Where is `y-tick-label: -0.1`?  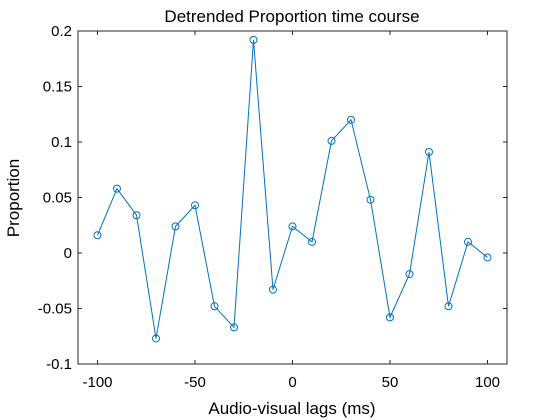
y-tick-label: -0.1 is located at coordinates (59, 364).